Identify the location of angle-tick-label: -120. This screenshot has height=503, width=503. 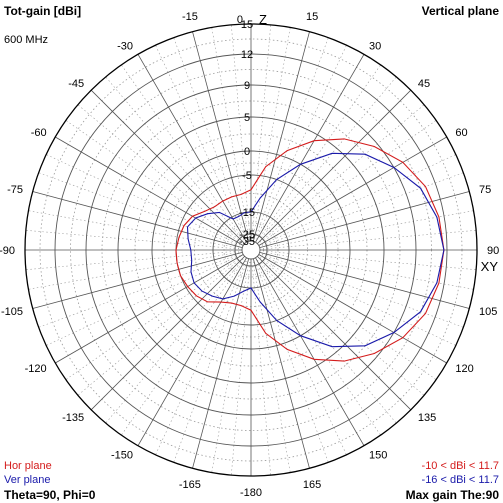
(36, 369).